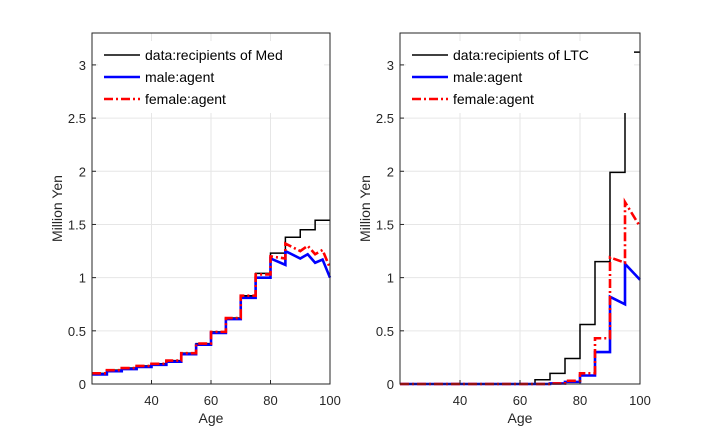 Image resolution: width=708 pixels, height=432 pixels. Describe the element at coordinates (521, 55) in the screenshot. I see `legend-label-1: data:recipients of LTC` at that location.